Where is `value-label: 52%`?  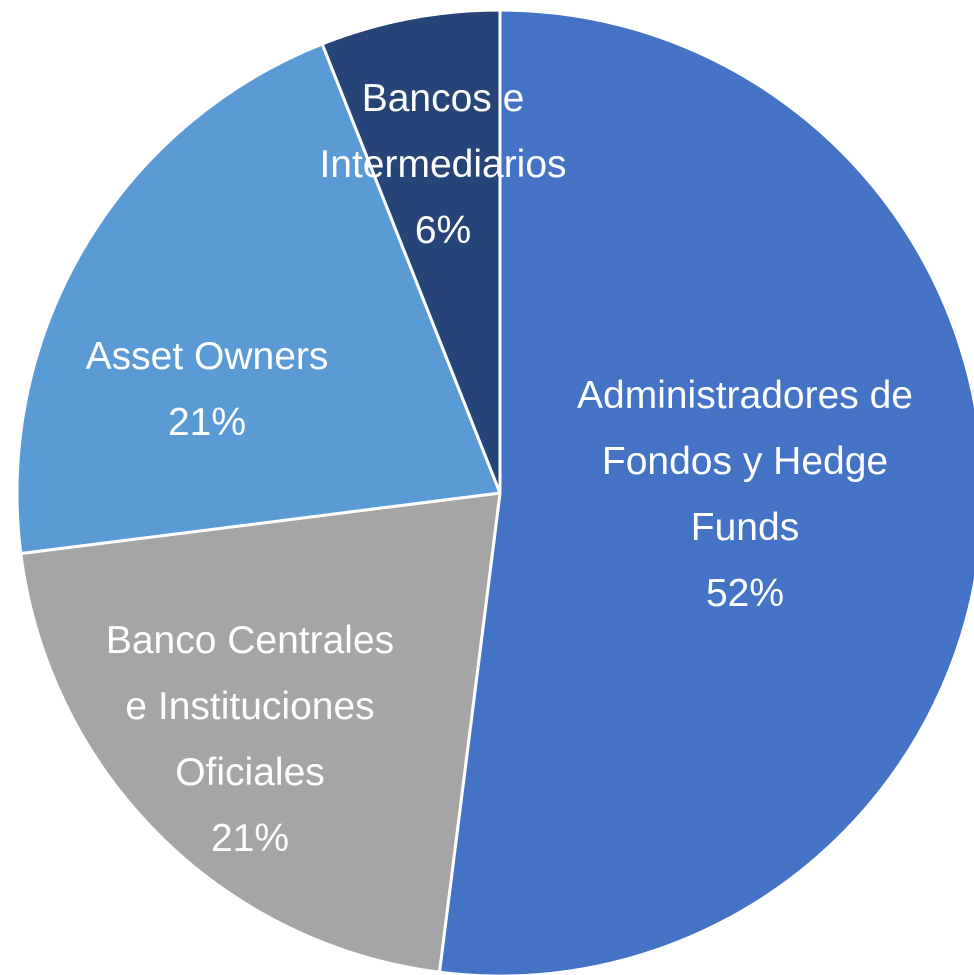 value-label: 52% is located at coordinates (745, 593).